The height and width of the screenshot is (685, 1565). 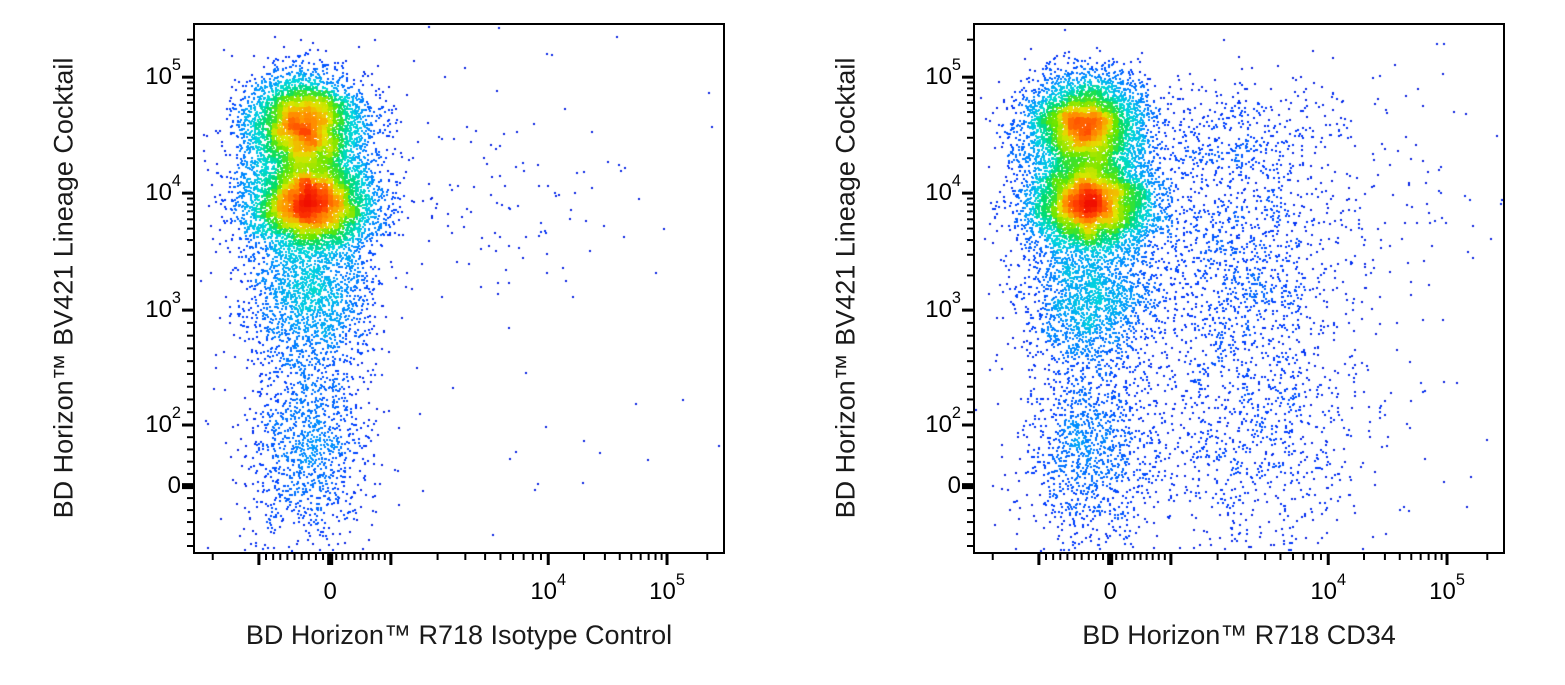 What do you see at coordinates (63, 288) in the screenshot?
I see `y-axis-title-isotype: BD Horizon™ BV421 Lineage Cocktail` at bounding box center [63, 288].